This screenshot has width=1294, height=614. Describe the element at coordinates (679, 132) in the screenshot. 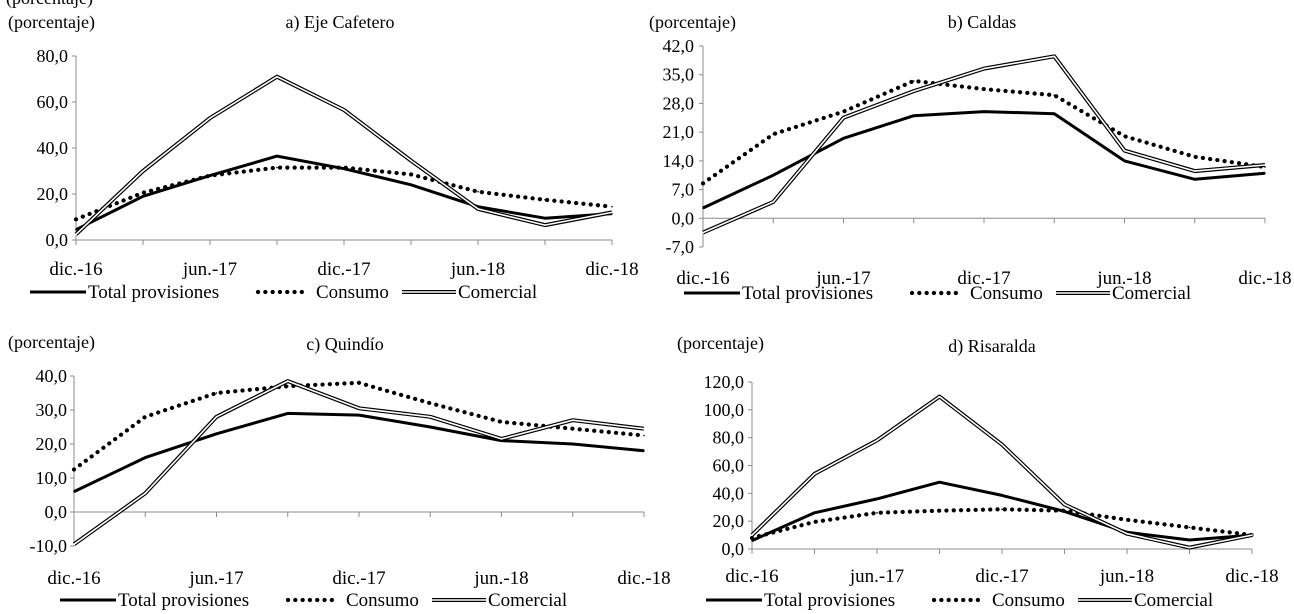

I see `panel-2-y-tick-label: 21,0` at that location.